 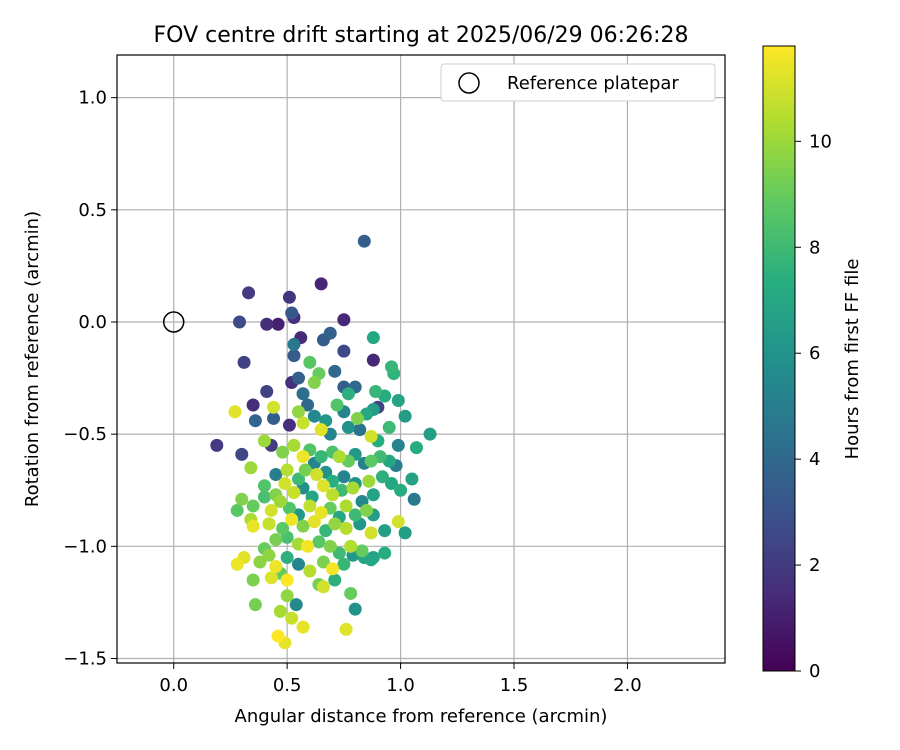 I want to click on colorbar-tick-label: 4, so click(x=814, y=459).